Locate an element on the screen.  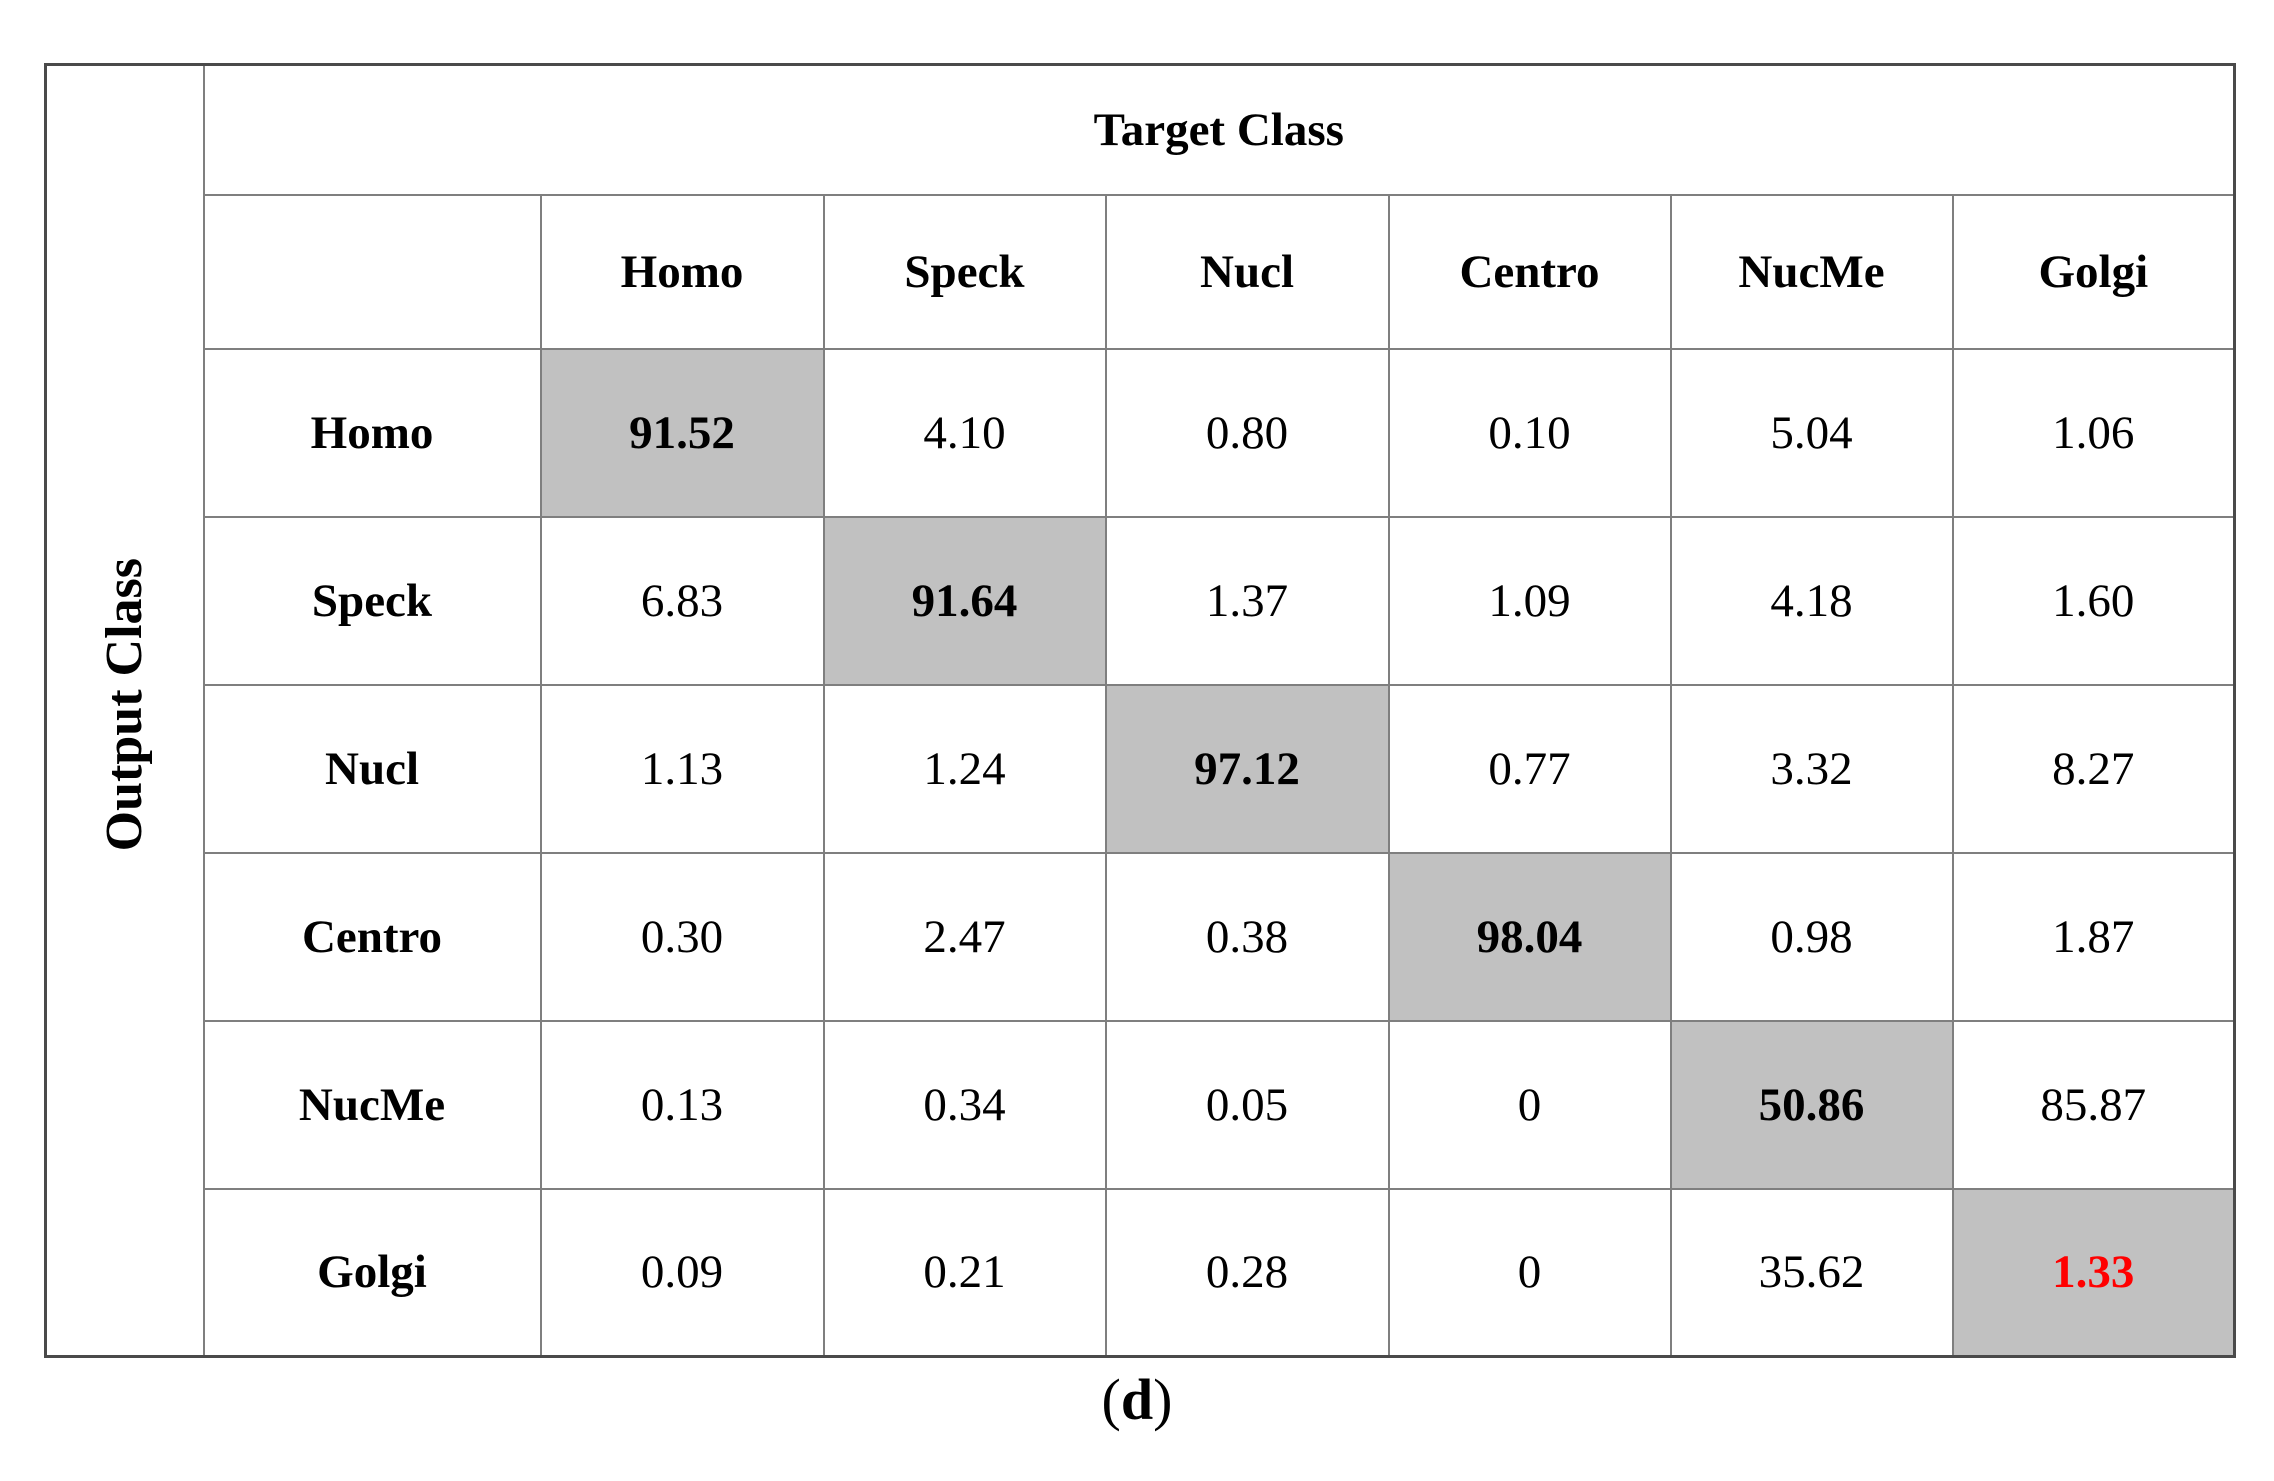
cell-golgi-nucl: 0.28 is located at coordinates (1247, 1272).